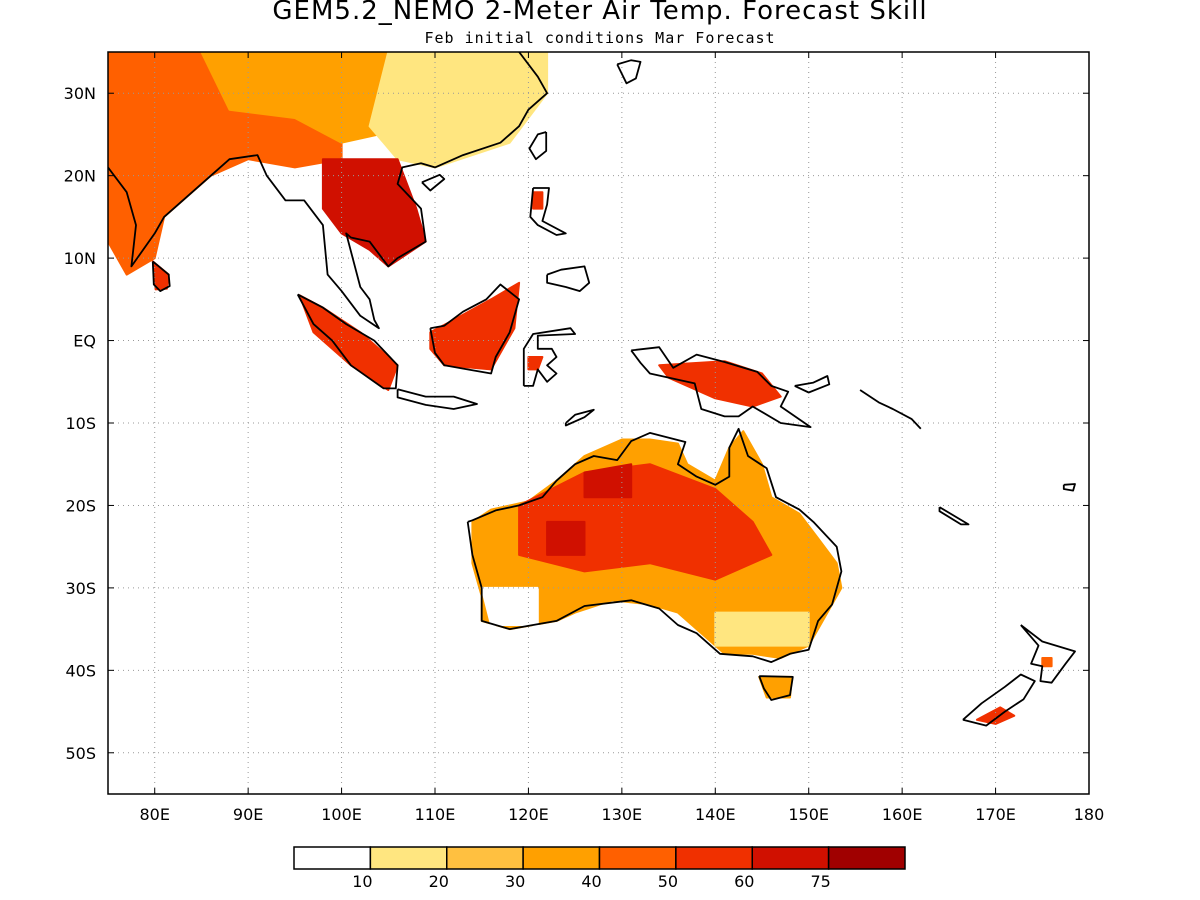 The height and width of the screenshot is (900, 1200). I want to click on lon-tick-label: 130E, so click(622, 814).